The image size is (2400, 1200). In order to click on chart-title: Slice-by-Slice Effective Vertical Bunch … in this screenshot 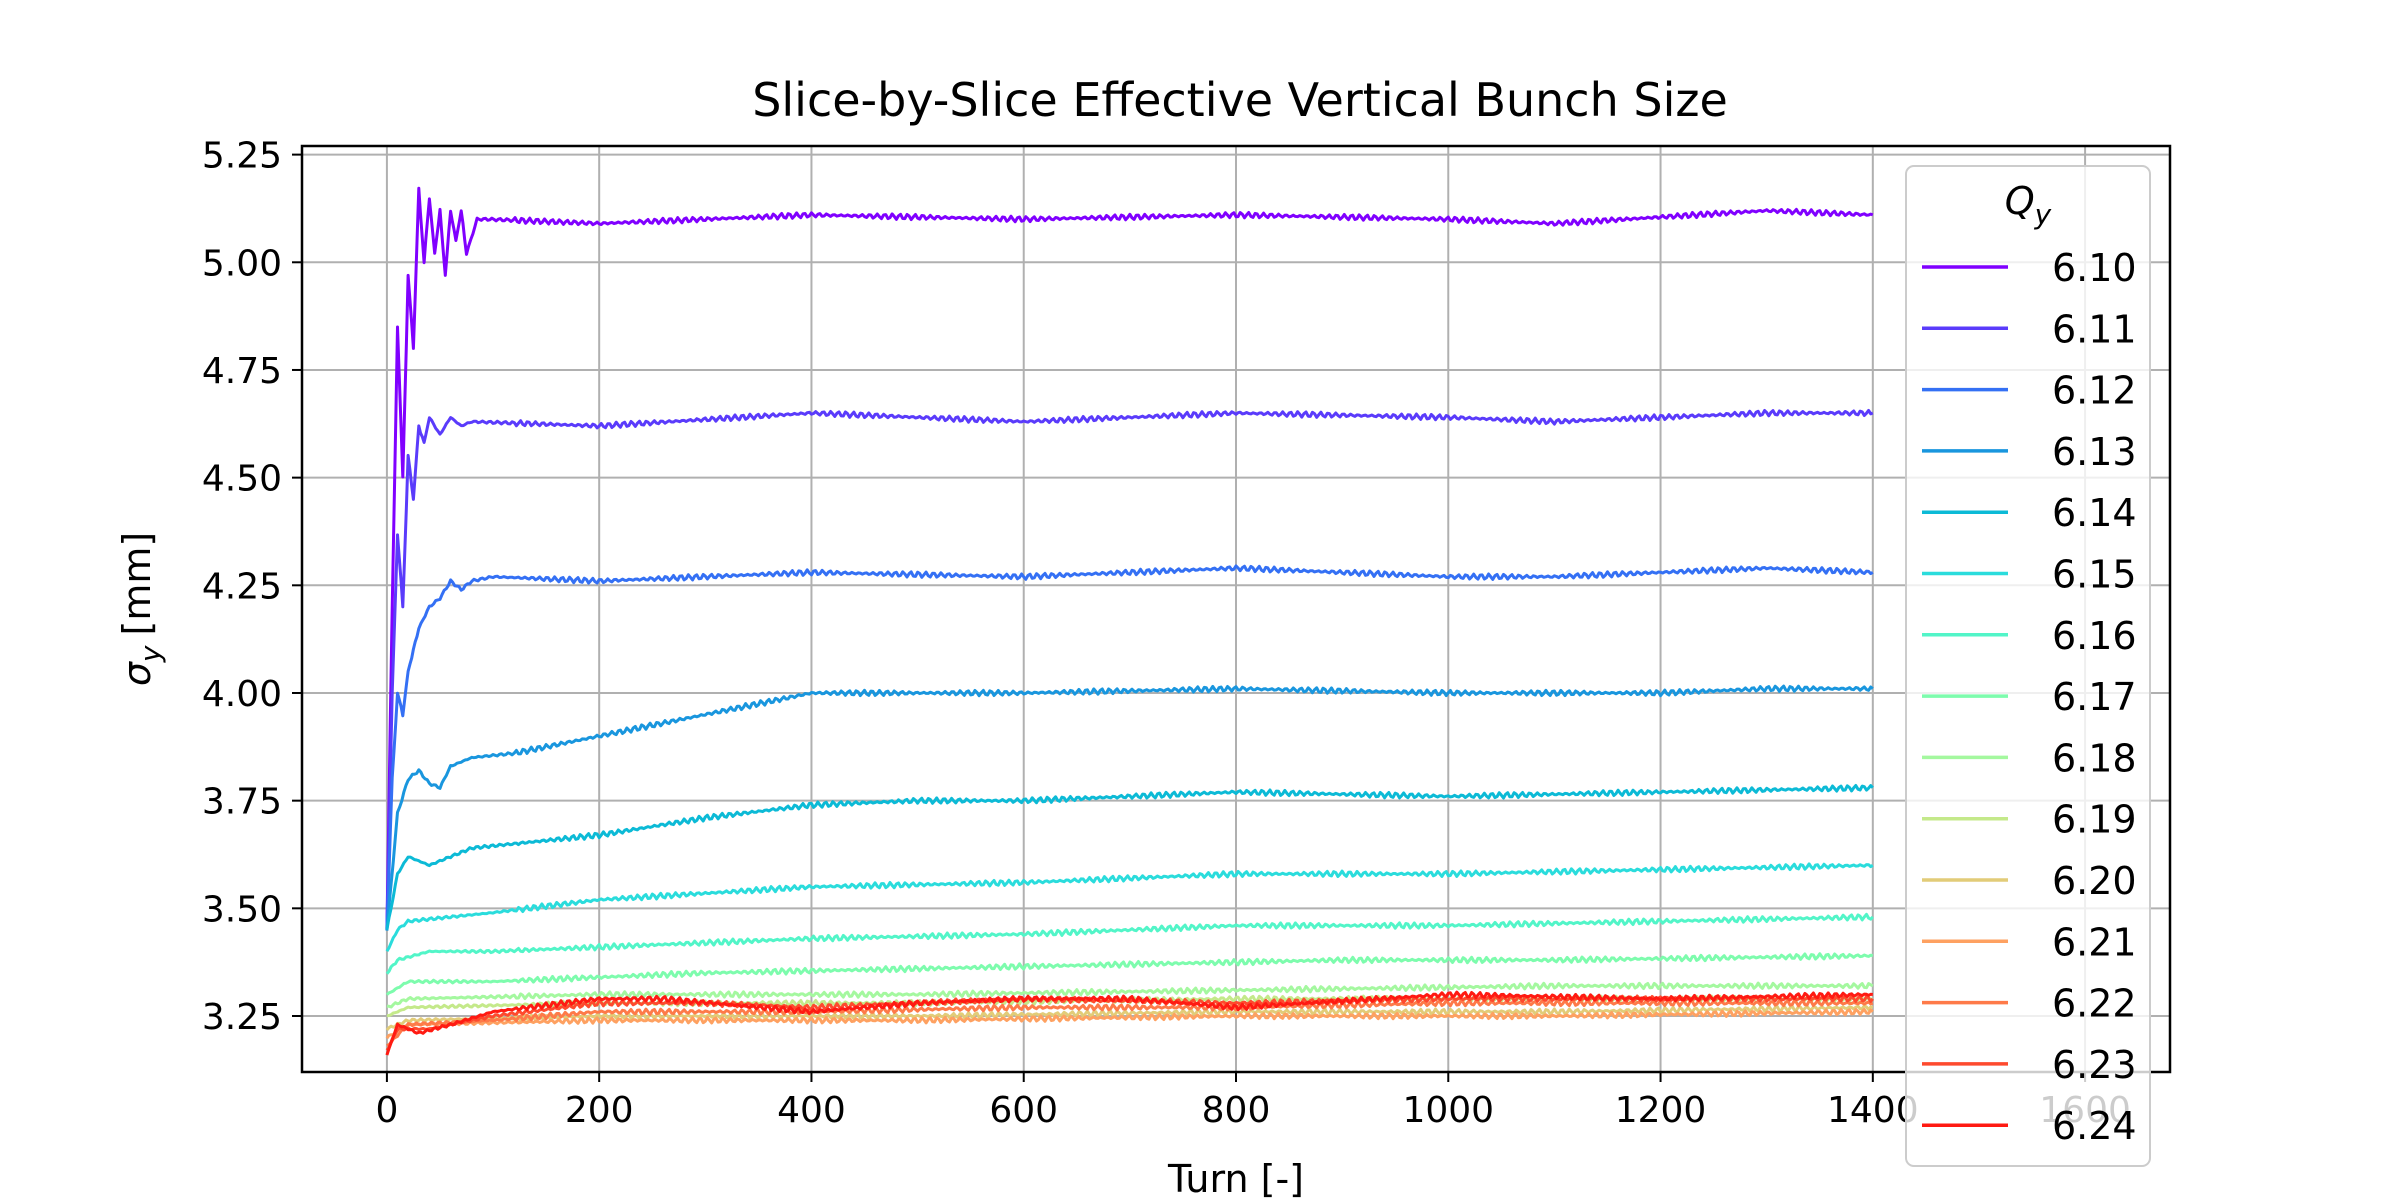, I will do `click(1240, 100)`.